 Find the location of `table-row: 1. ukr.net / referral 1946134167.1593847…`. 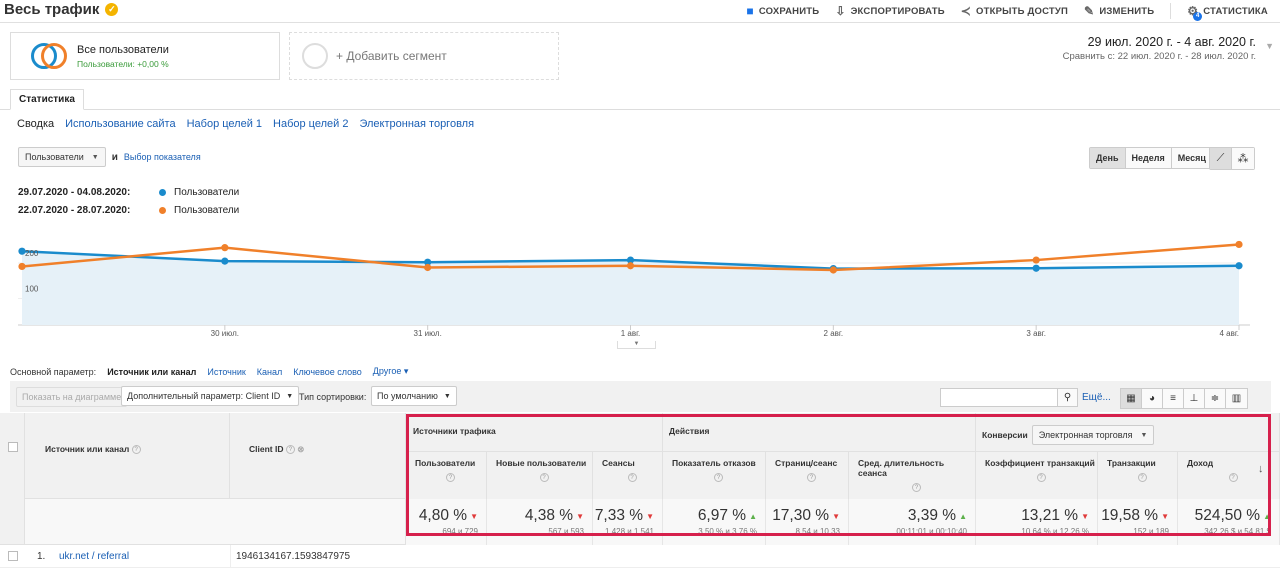

table-row: 1. ukr.net / referral 1946134167.1593847… is located at coordinates (640, 556).